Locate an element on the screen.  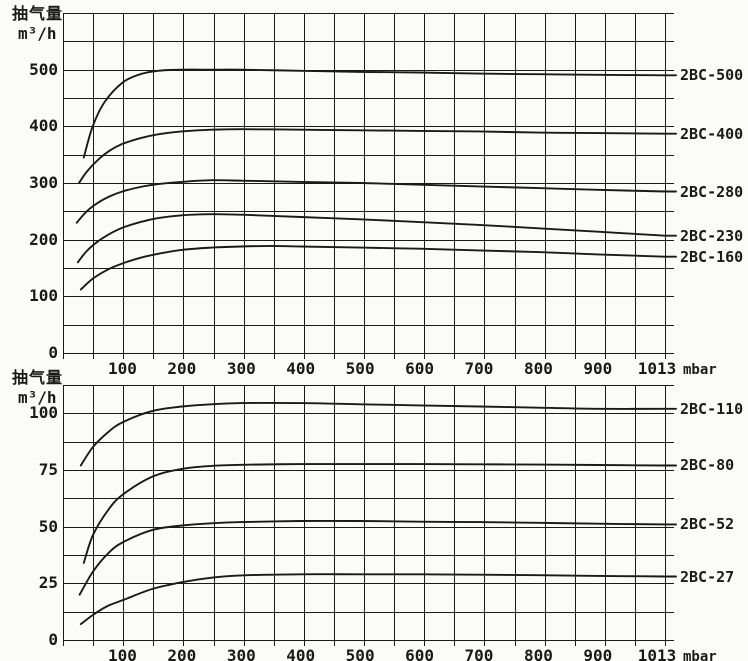
y-tick-label-200: 200 is located at coordinates (43, 239).